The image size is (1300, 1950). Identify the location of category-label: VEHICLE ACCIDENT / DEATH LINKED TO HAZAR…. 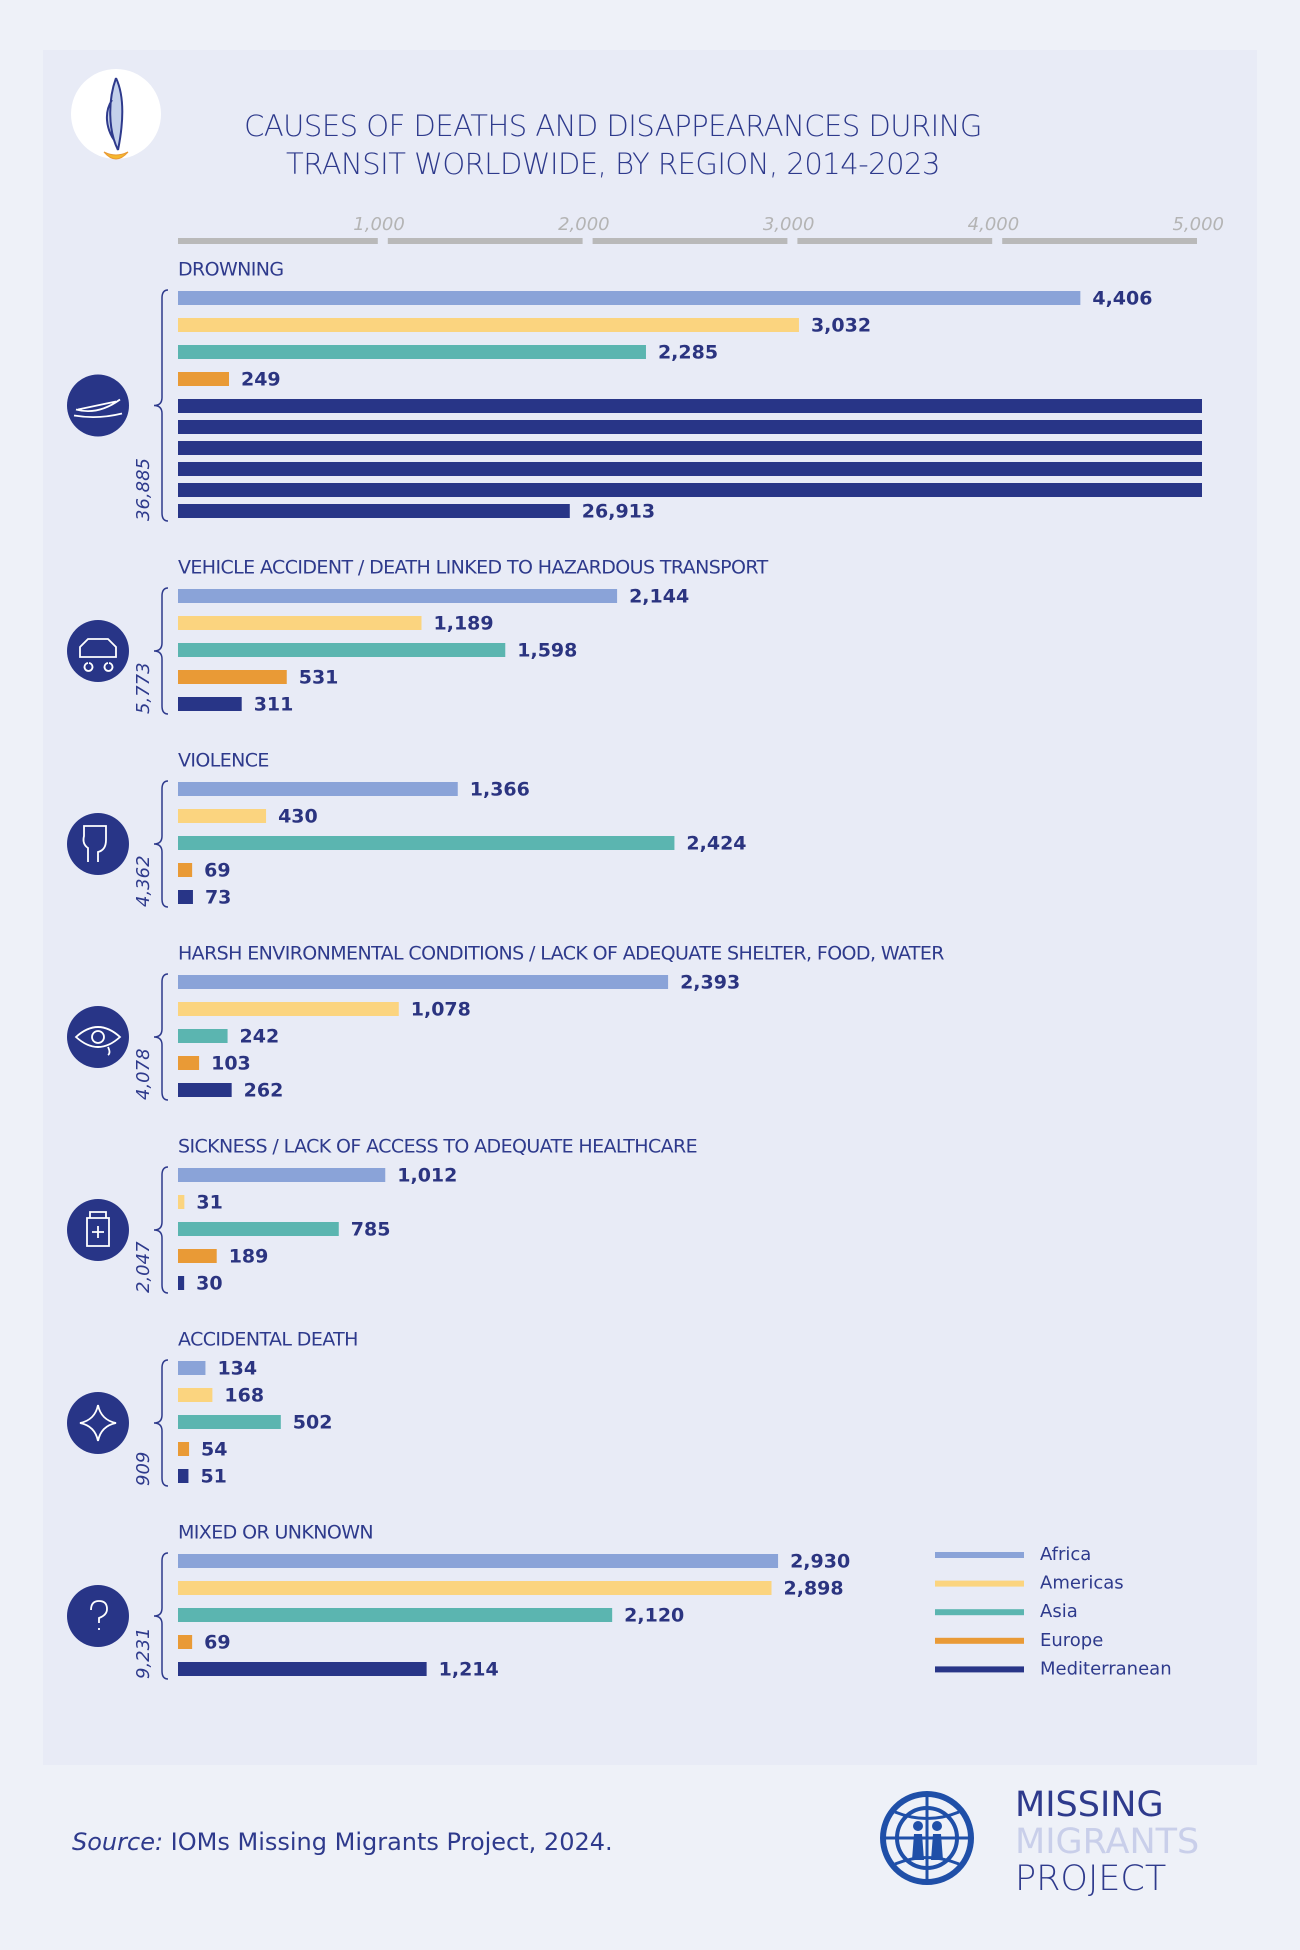
(473, 568).